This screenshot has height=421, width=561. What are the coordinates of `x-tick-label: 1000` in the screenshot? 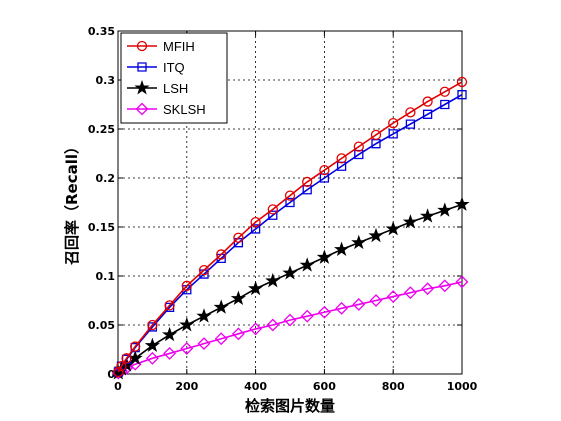 It's located at (462, 386).